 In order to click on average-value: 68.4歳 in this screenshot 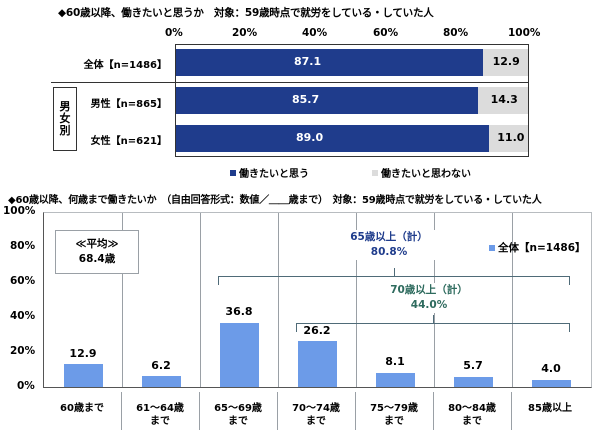, I will do `click(97, 259)`.